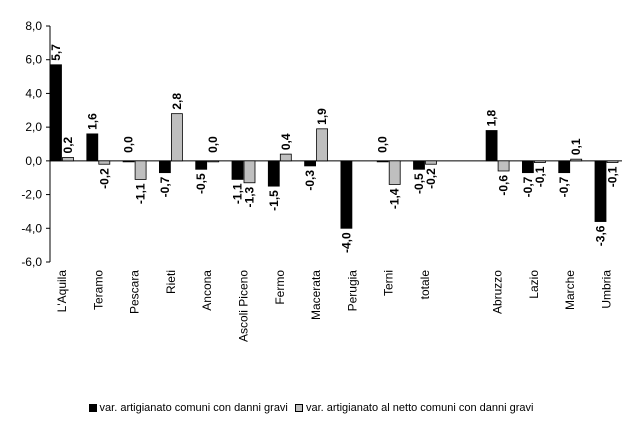 This screenshot has height=423, width=622. Describe the element at coordinates (274, 200) in the screenshot. I see `data-label: -1,5` at that location.